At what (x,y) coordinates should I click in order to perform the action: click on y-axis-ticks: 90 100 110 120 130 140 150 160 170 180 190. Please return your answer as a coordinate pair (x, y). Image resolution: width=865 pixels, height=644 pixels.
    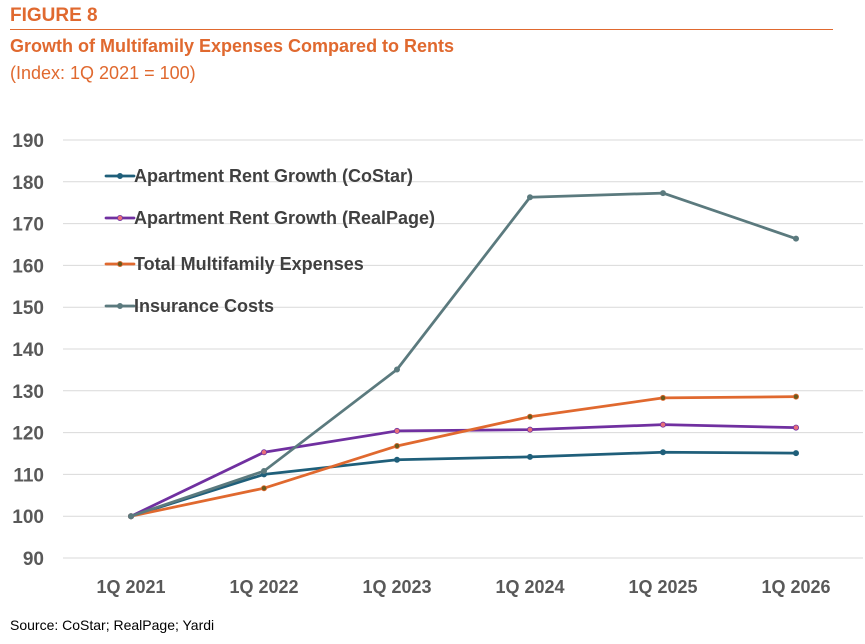
    Looking at the image, I should click on (28, 350).